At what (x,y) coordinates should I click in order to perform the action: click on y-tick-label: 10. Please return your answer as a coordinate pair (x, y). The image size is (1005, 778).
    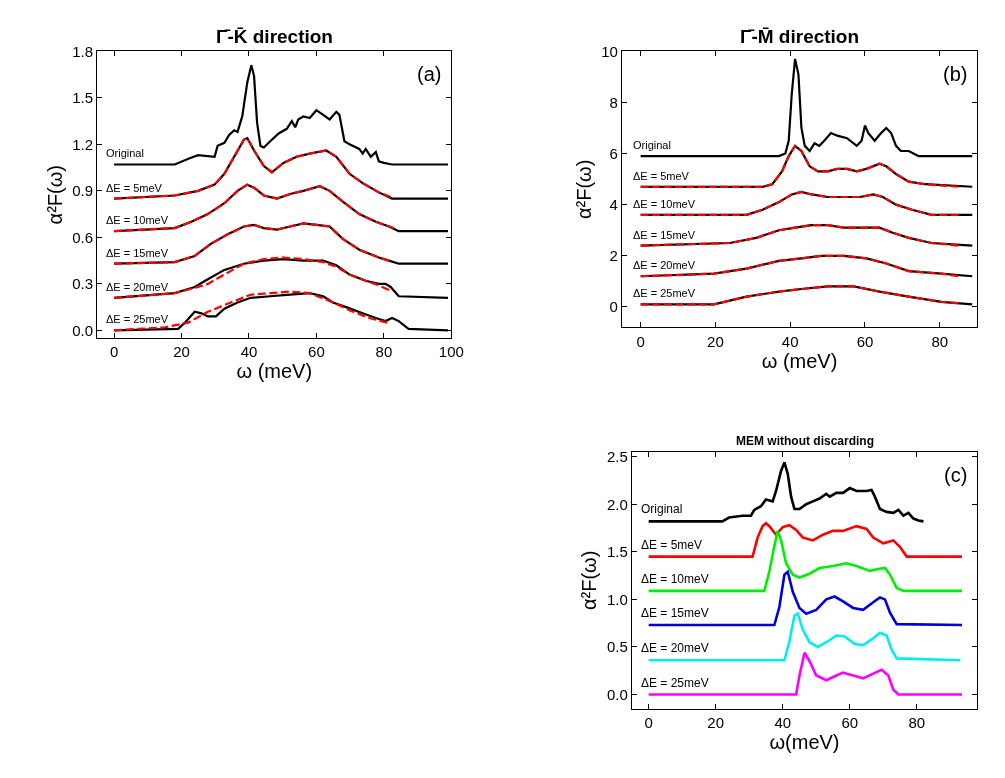
    Looking at the image, I should click on (609, 51).